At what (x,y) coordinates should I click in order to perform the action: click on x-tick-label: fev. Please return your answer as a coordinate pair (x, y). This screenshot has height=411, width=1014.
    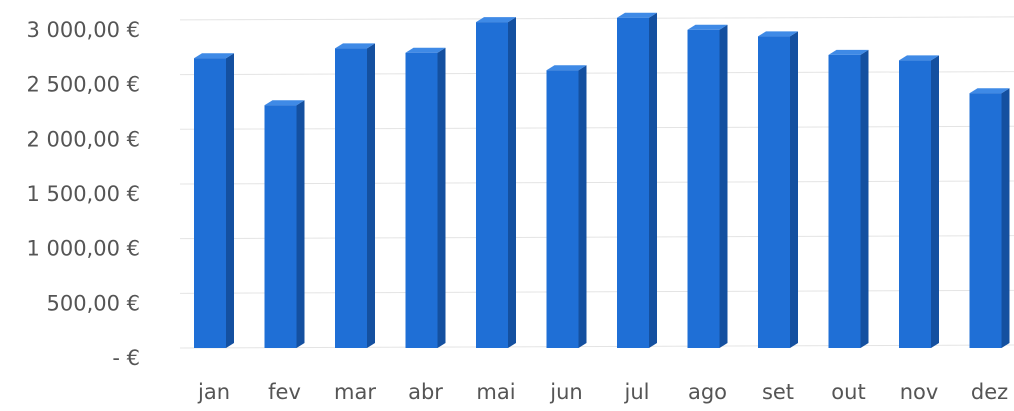
    Looking at the image, I should click on (284, 392).